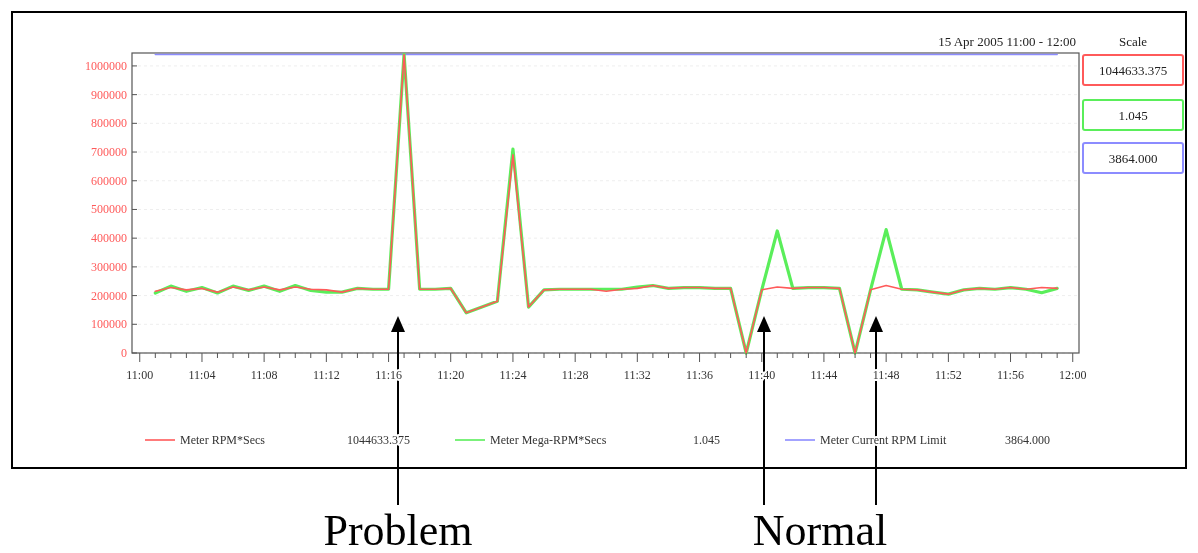 The width and height of the screenshot is (1198, 553). Describe the element at coordinates (140, 375) in the screenshot. I see `x-tick-label: 11:00` at that location.